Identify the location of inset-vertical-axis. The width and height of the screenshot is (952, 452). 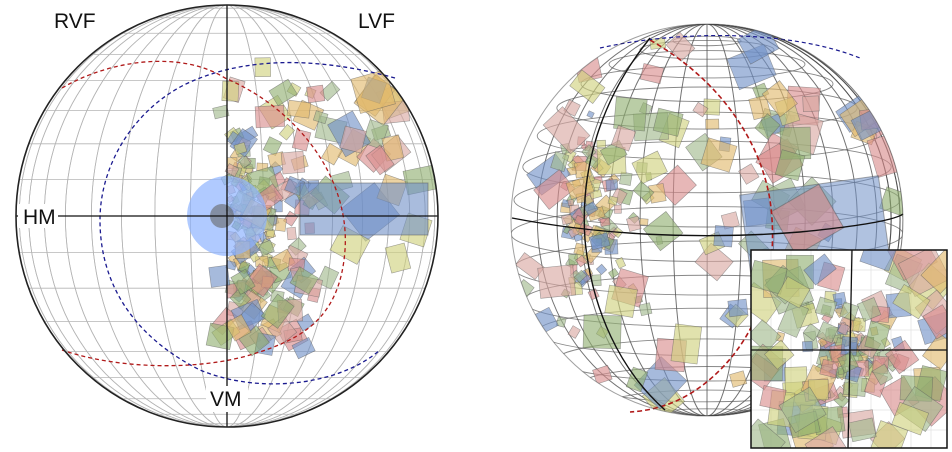
(850, 349).